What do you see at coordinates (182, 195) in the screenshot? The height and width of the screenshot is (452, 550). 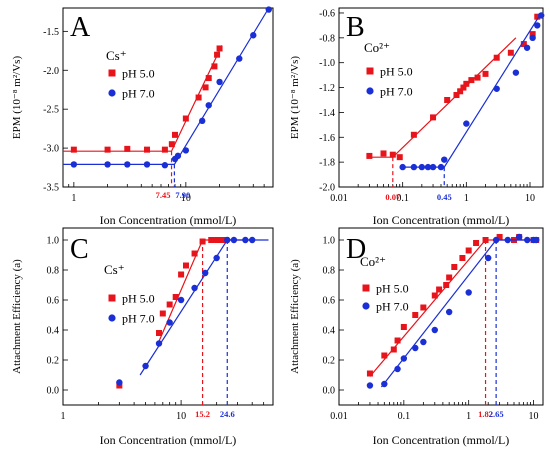 I see `threshold-label: 7.90` at bounding box center [182, 195].